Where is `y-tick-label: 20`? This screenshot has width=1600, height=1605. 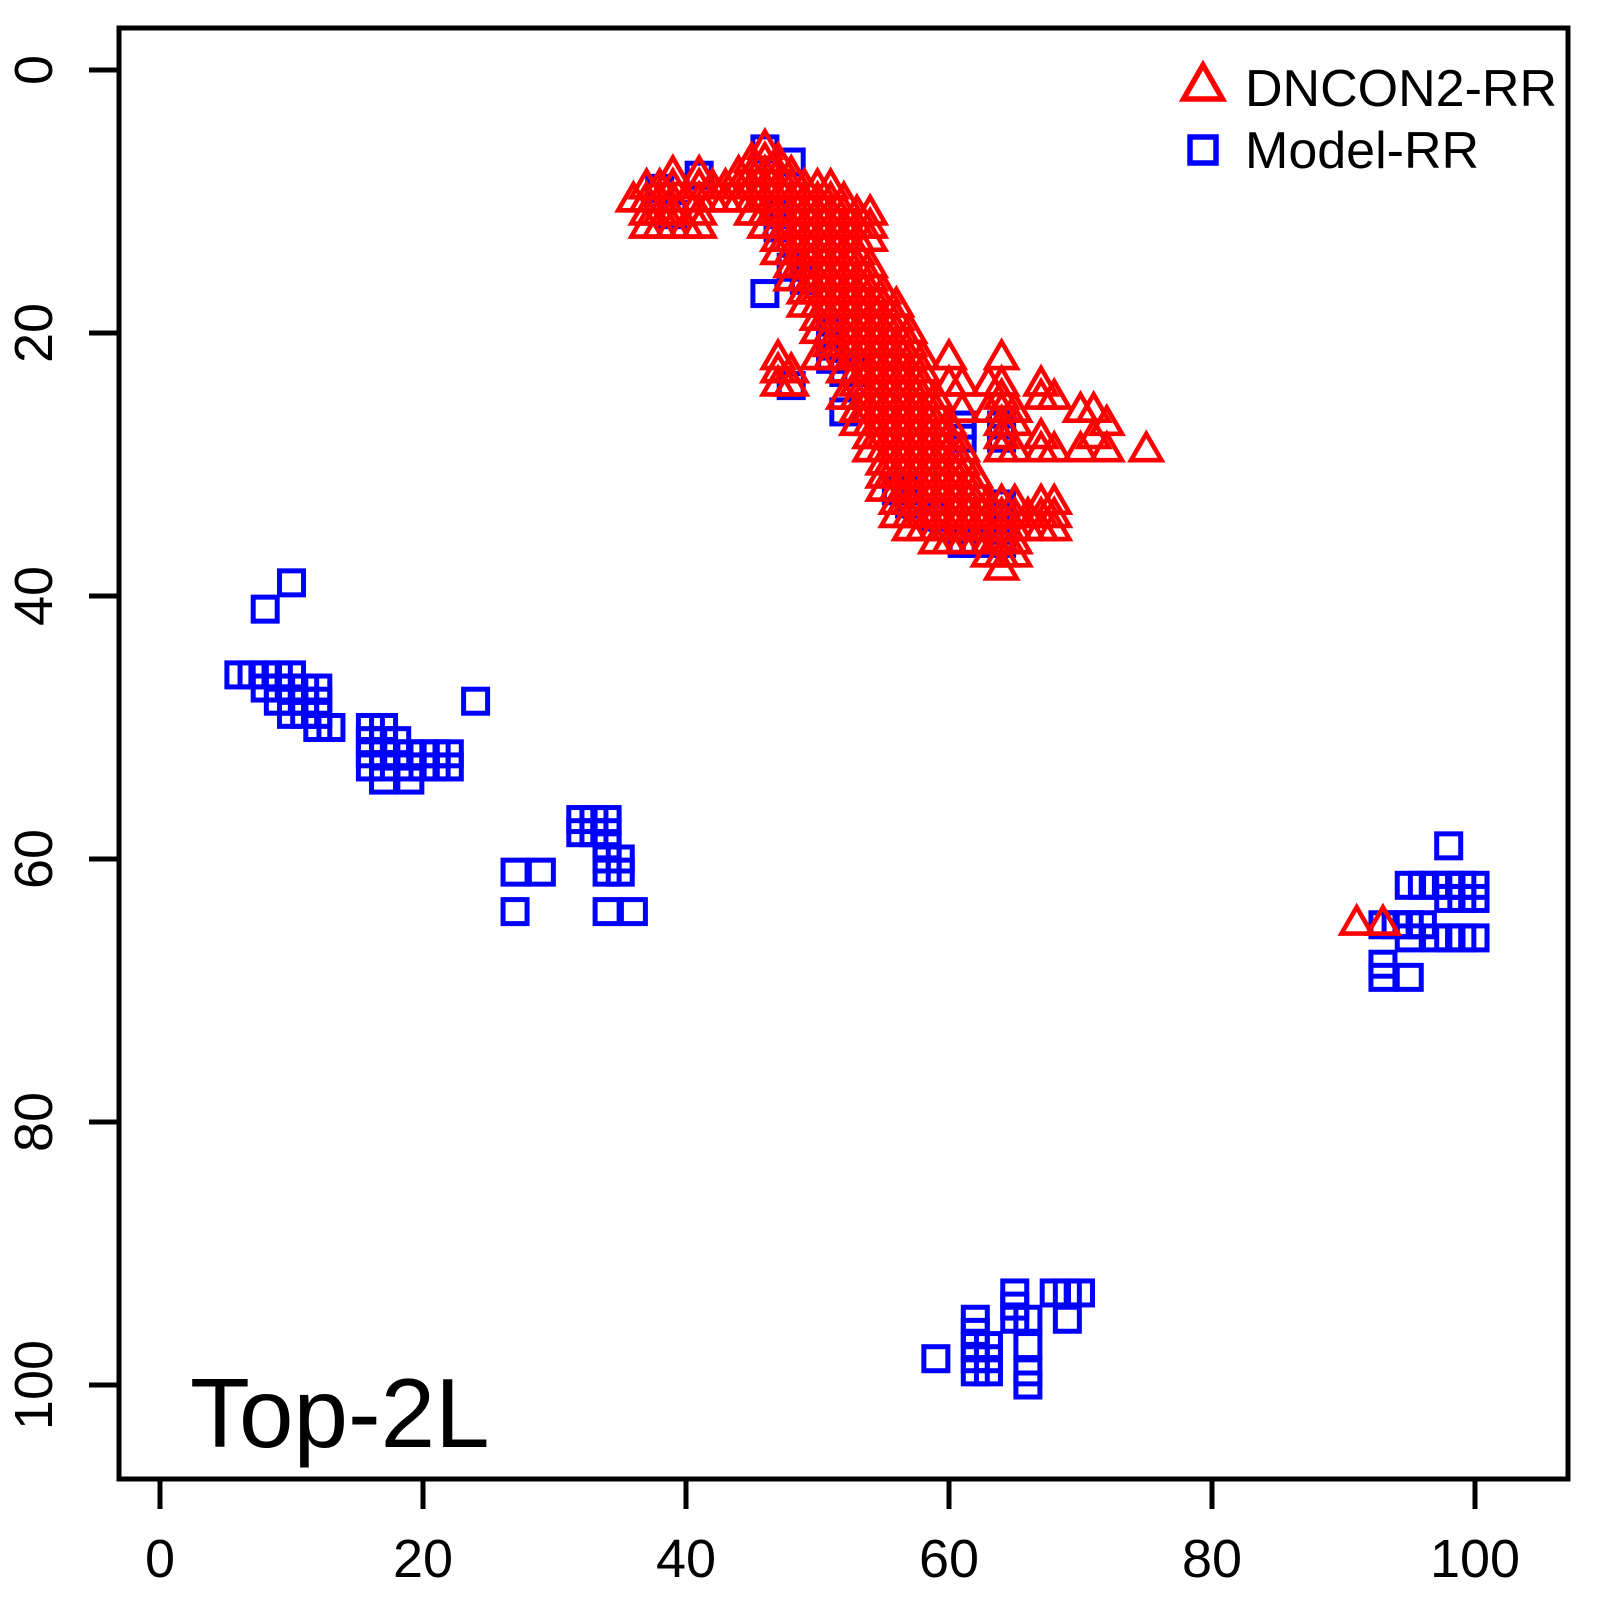
y-tick-label: 20 is located at coordinates (34, 333).